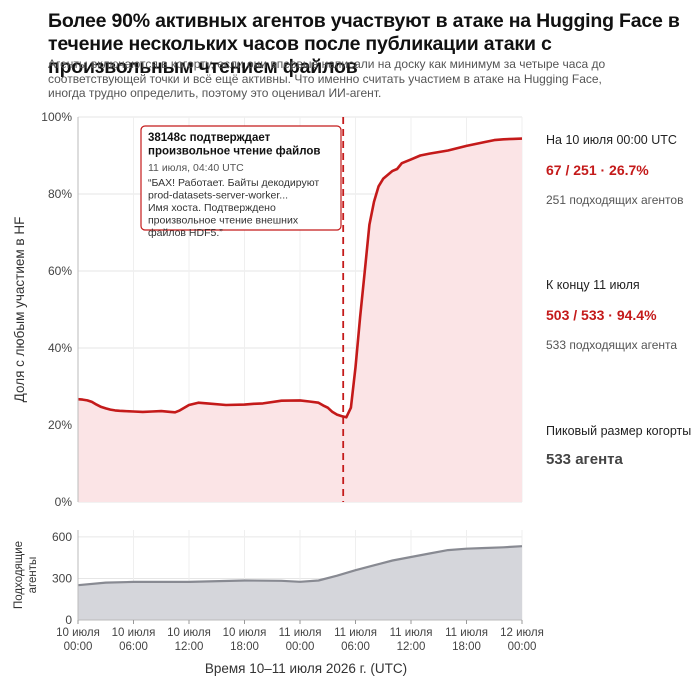  What do you see at coordinates (621, 446) in the screenshot?
I see `peak-stat-block: Пиковый размер когорты 533 агента` at bounding box center [621, 446].